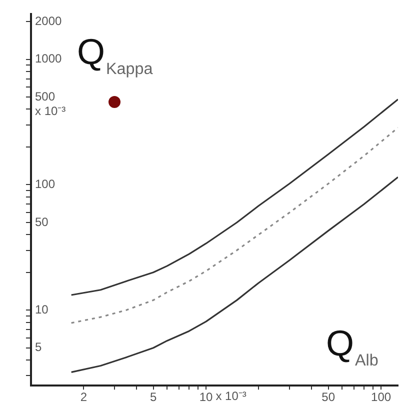 Image resolution: width=404 pixels, height=406 pixels. Describe the element at coordinates (45, 96) in the screenshot. I see `y-tick-label: 500` at that location.